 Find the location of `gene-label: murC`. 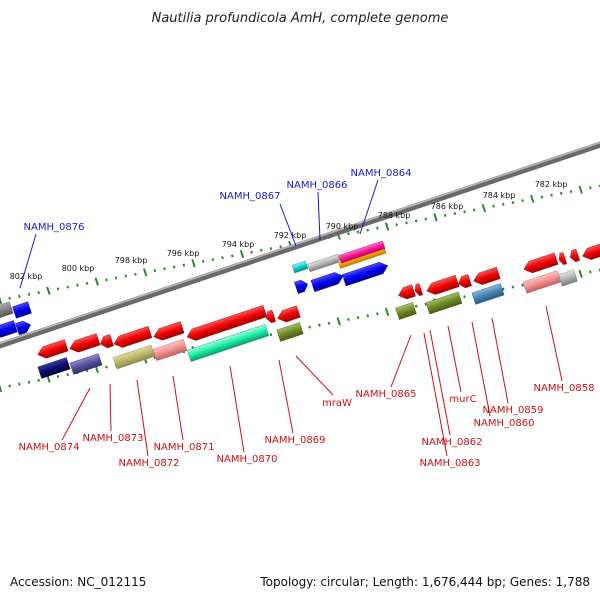

gene-label: murC is located at coordinates (462, 399).